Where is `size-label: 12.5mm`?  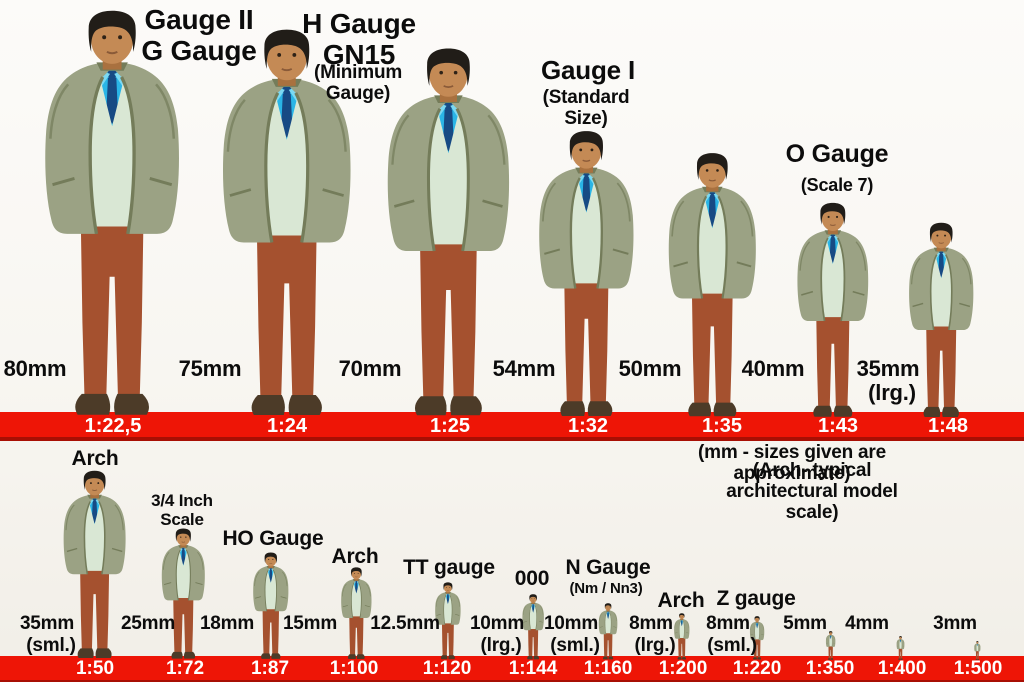
size-label: 12.5mm is located at coordinates (405, 623).